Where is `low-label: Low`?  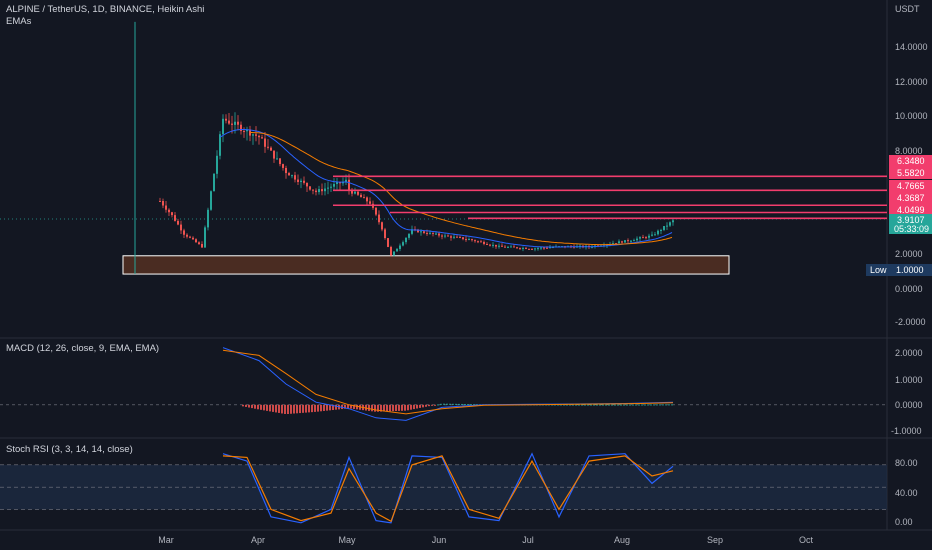
low-label: Low is located at coordinates (878, 270).